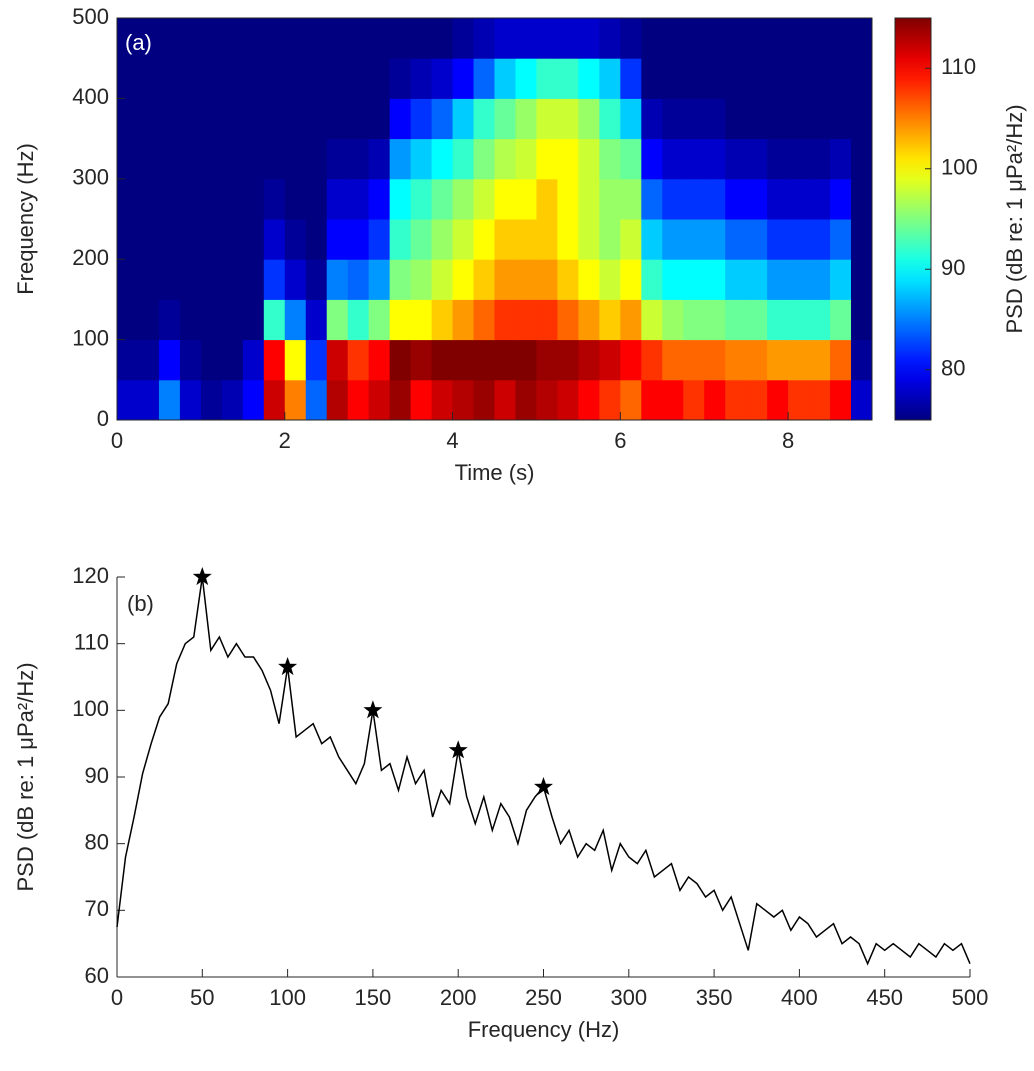 This screenshot has width=1034, height=1071. Describe the element at coordinates (97, 975) in the screenshot. I see `y-tick-label: 60` at that location.